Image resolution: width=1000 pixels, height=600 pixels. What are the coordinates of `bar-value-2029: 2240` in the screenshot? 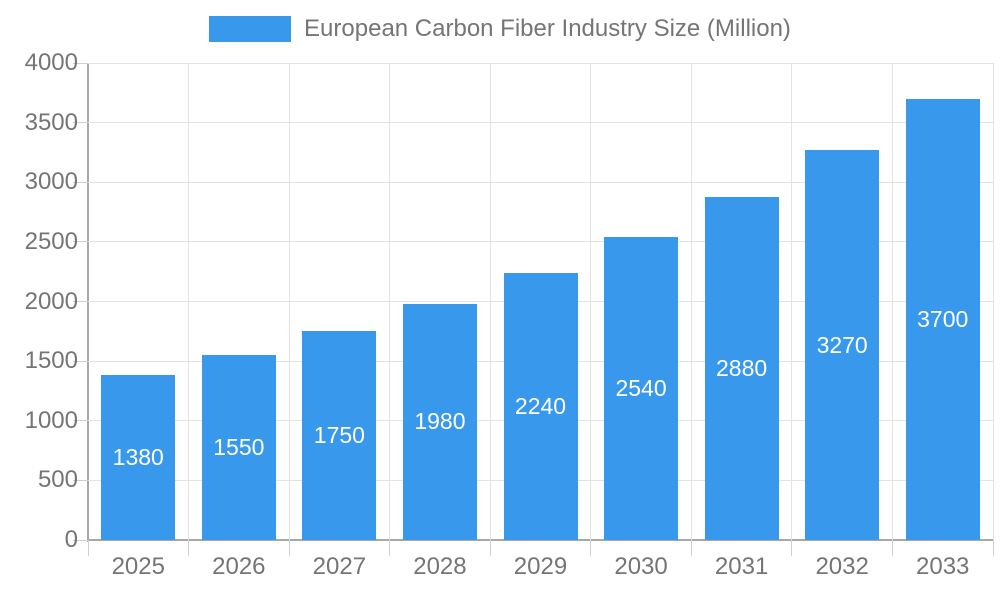 It's located at (540, 405).